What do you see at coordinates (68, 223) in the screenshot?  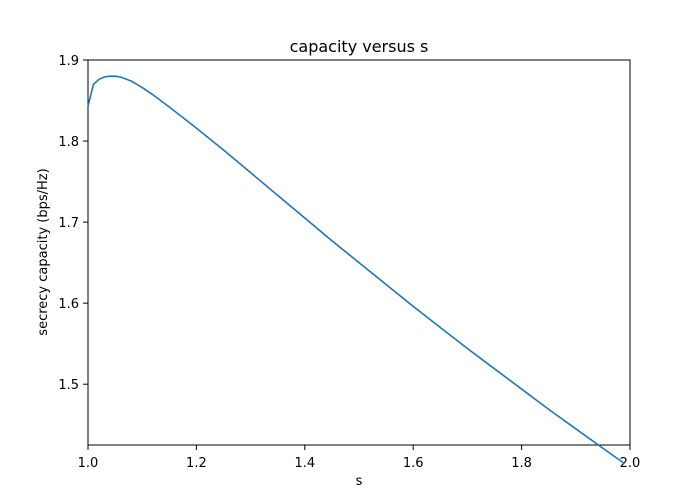 I see `y-tick-label: 1.7` at bounding box center [68, 223].